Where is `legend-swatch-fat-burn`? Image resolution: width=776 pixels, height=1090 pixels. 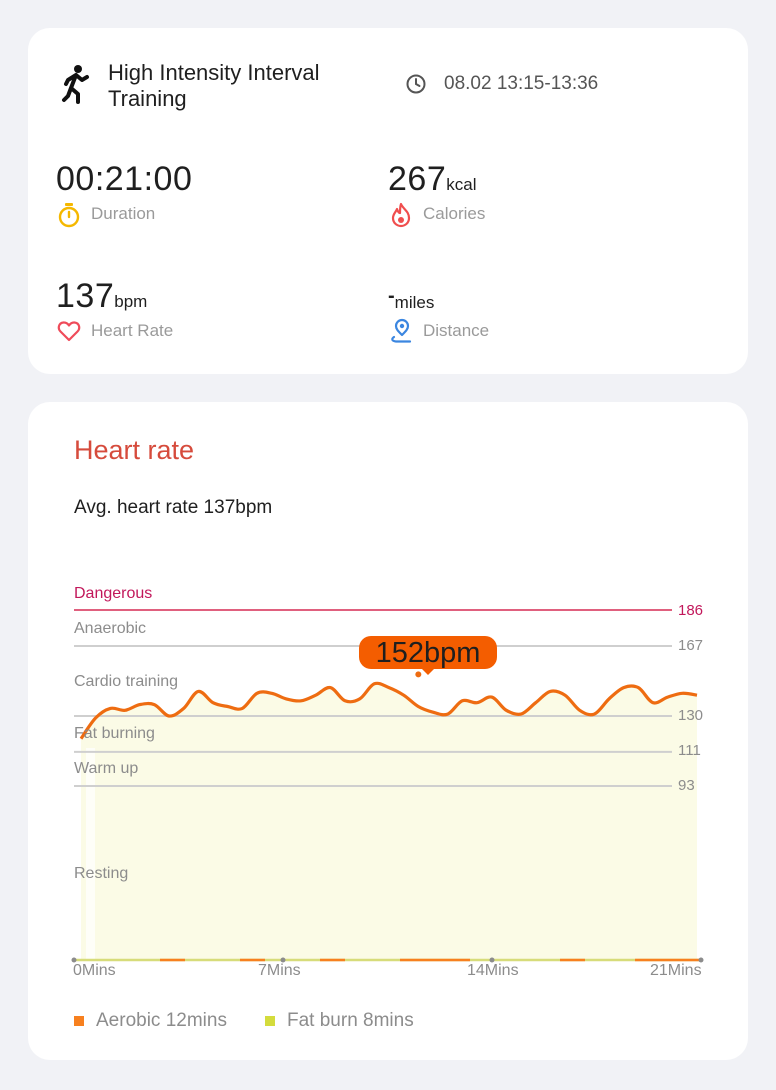 legend-swatch-fat-burn is located at coordinates (270, 1021).